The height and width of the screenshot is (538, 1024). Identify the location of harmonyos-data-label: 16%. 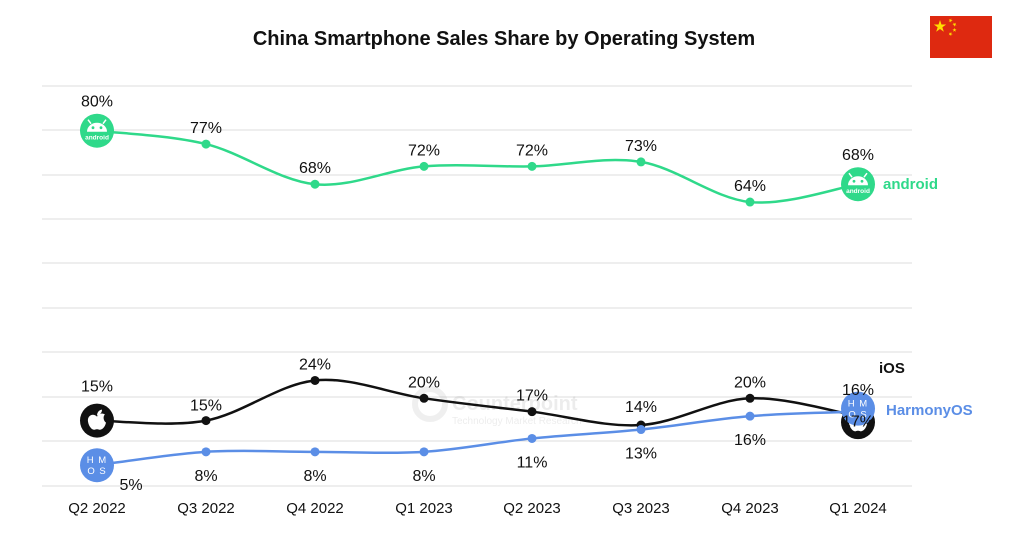
(750, 440).